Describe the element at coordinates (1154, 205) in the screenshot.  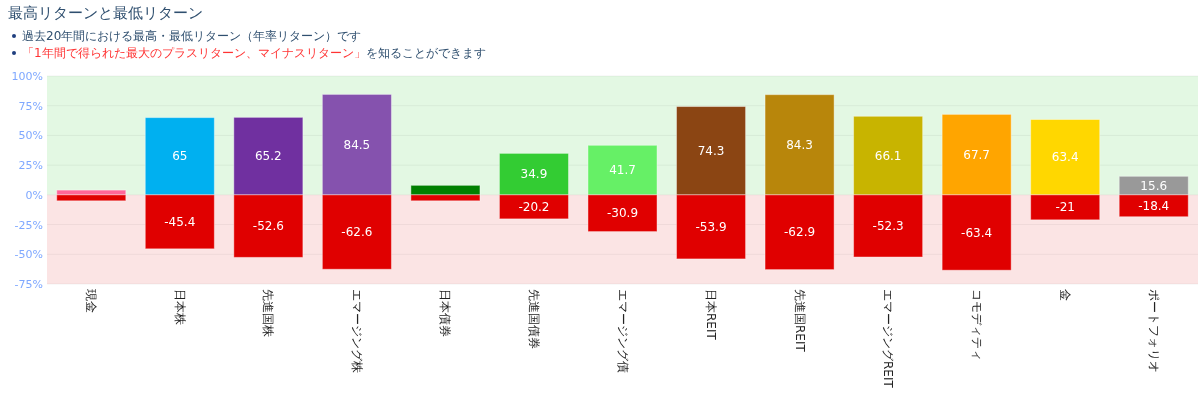
I see `data-label: -18.4` at that location.